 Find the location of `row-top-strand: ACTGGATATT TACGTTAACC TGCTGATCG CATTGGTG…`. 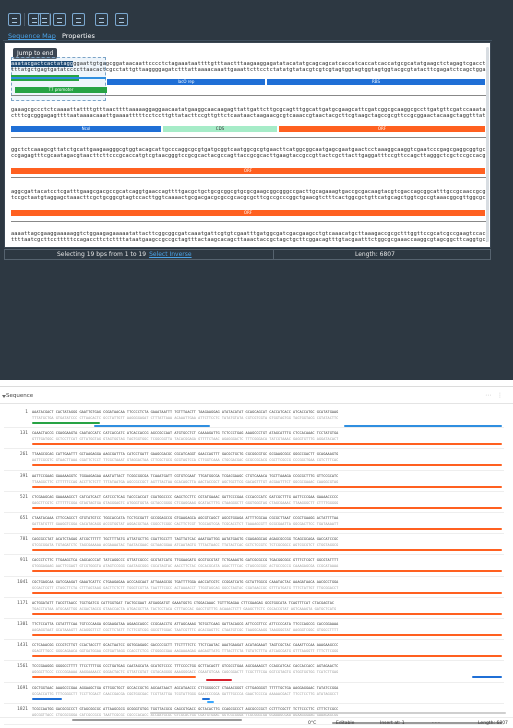

row-top-strand: ACTGGATATT TACGTTAACC TGCTGATCG CATTGGTG… is located at coordinates (183, 602).